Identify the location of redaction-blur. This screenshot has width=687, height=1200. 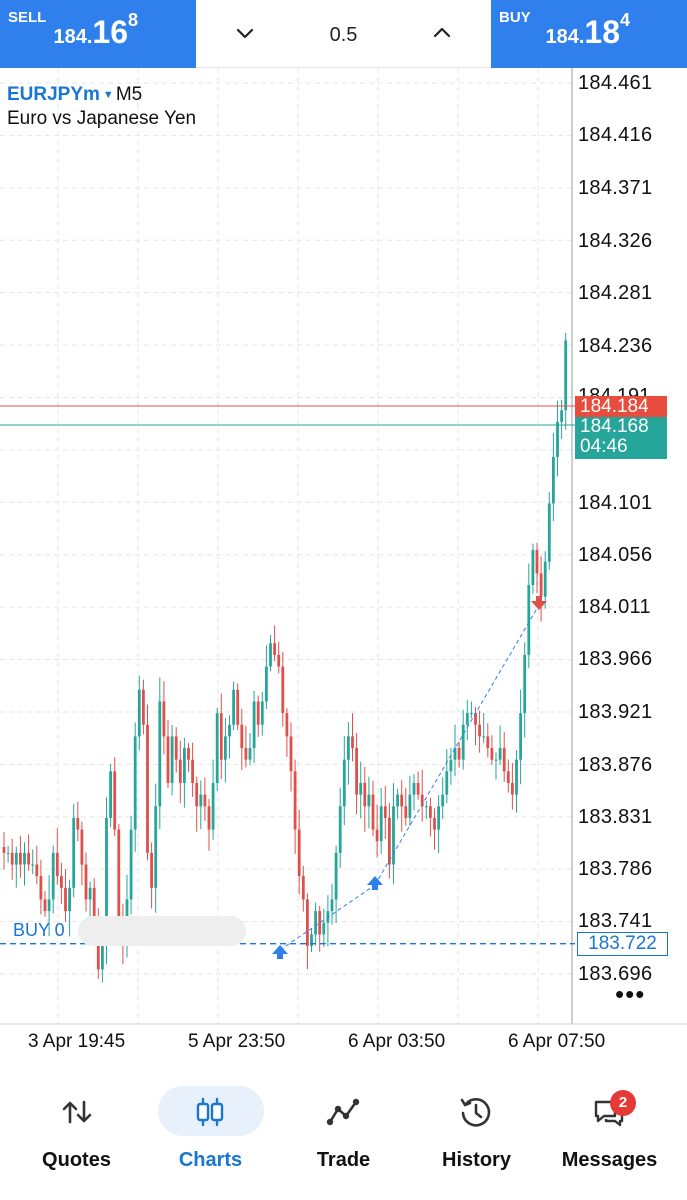
(162, 931).